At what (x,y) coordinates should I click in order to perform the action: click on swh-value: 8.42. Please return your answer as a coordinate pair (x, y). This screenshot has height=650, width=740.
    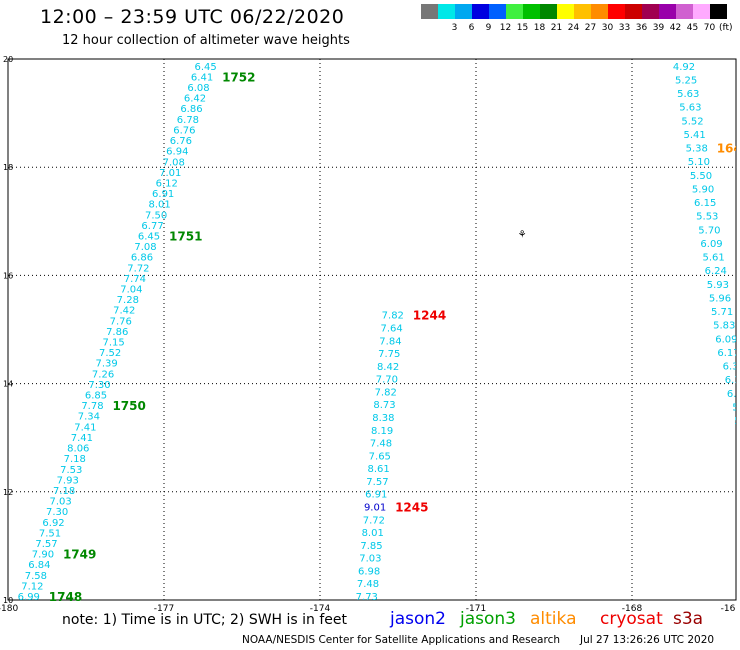
    Looking at the image, I should click on (388, 367).